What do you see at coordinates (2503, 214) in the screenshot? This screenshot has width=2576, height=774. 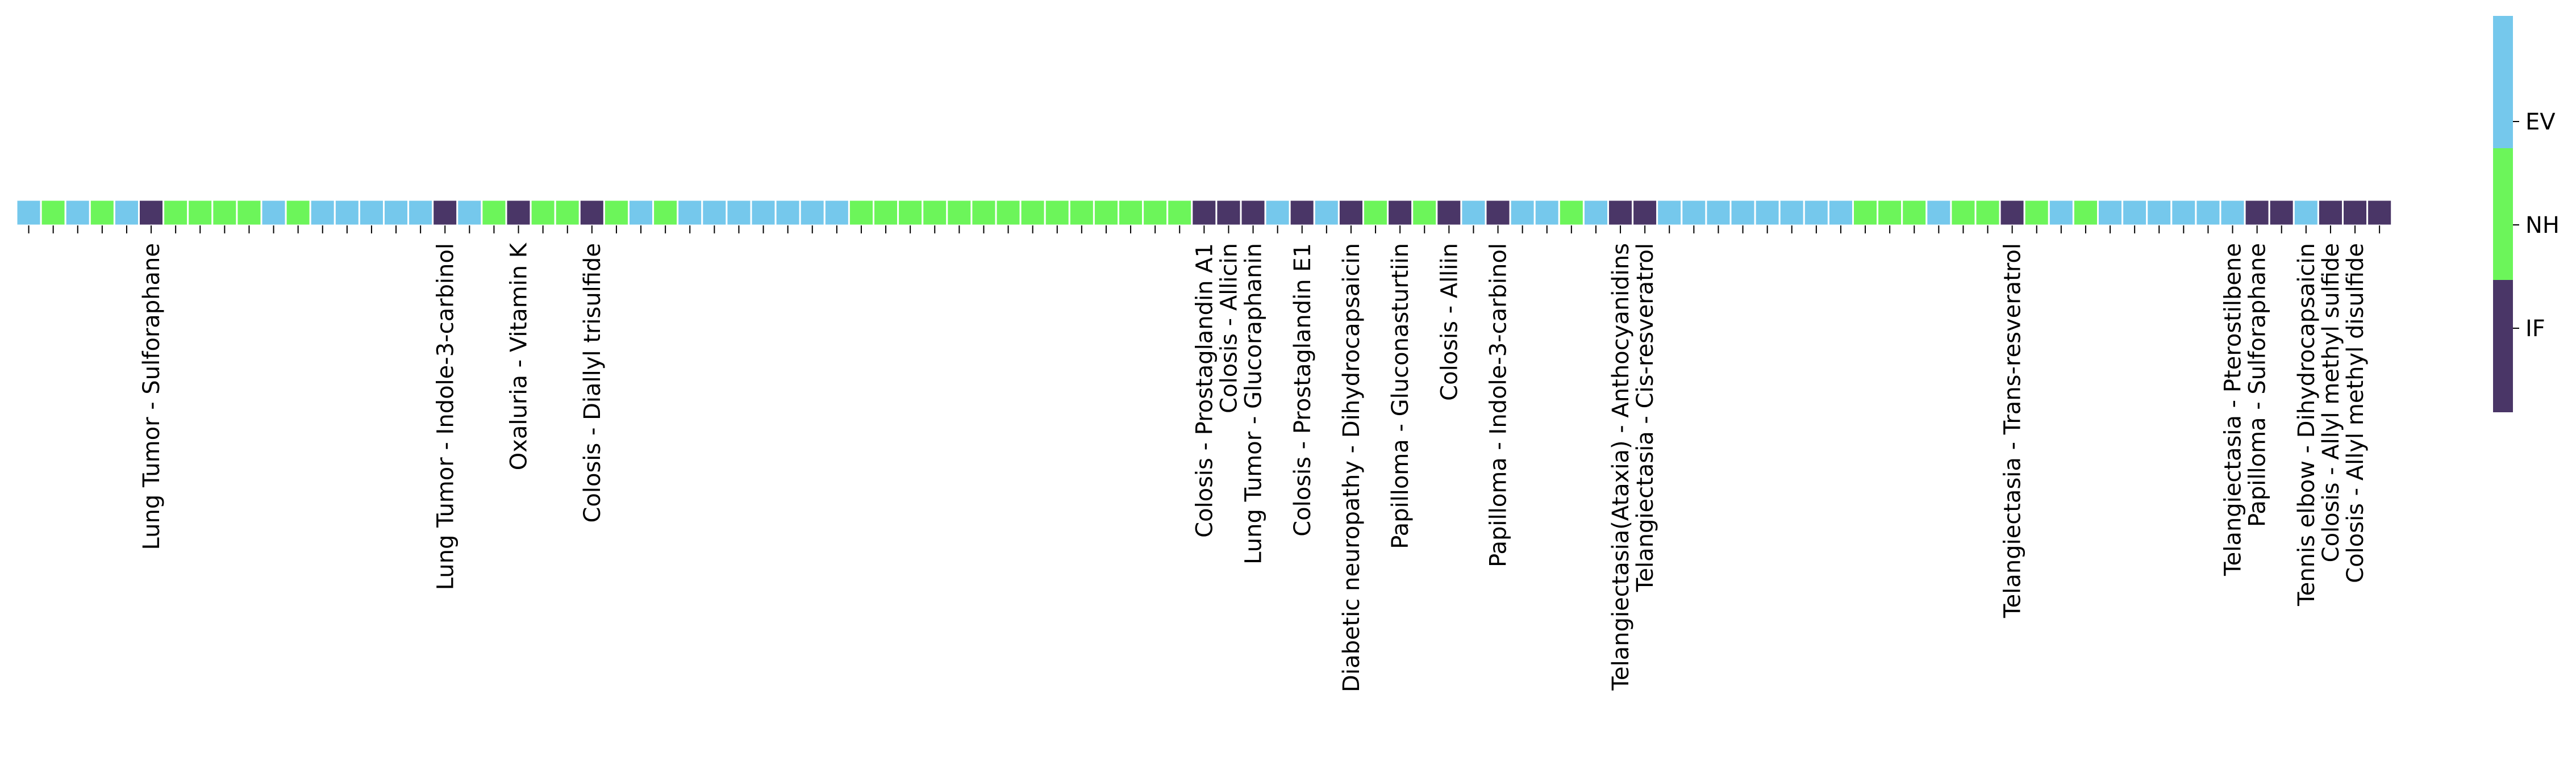 I see `colorbar-segment-nh` at bounding box center [2503, 214].